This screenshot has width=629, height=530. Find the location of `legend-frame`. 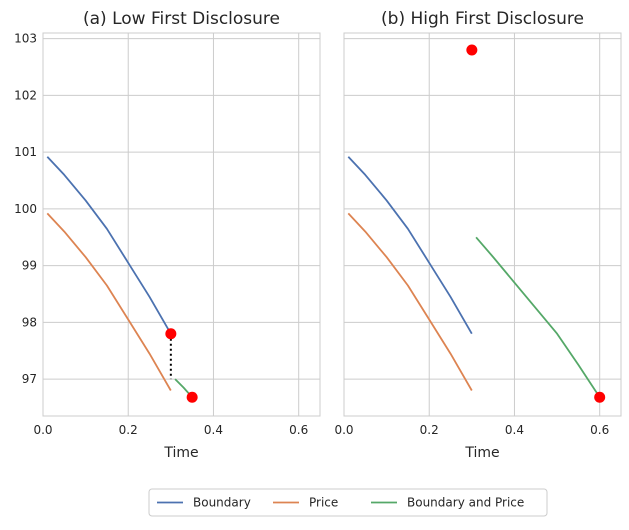

legend-frame is located at coordinates (348, 502).